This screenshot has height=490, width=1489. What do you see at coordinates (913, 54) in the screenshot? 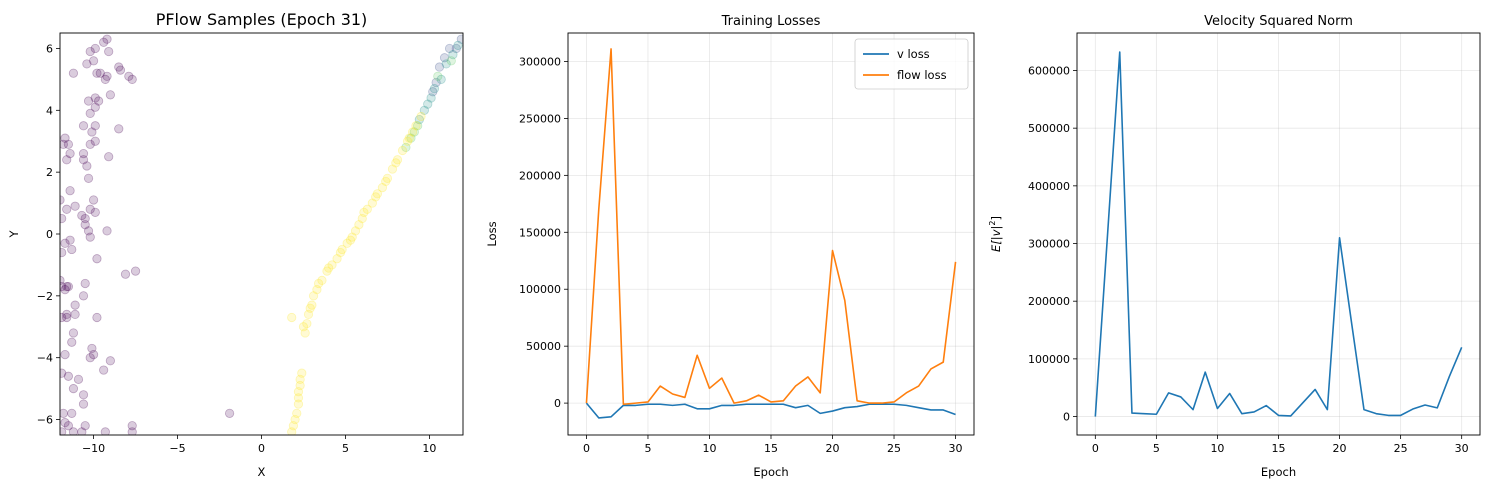
I see `legend-label: v loss` at bounding box center [913, 54].